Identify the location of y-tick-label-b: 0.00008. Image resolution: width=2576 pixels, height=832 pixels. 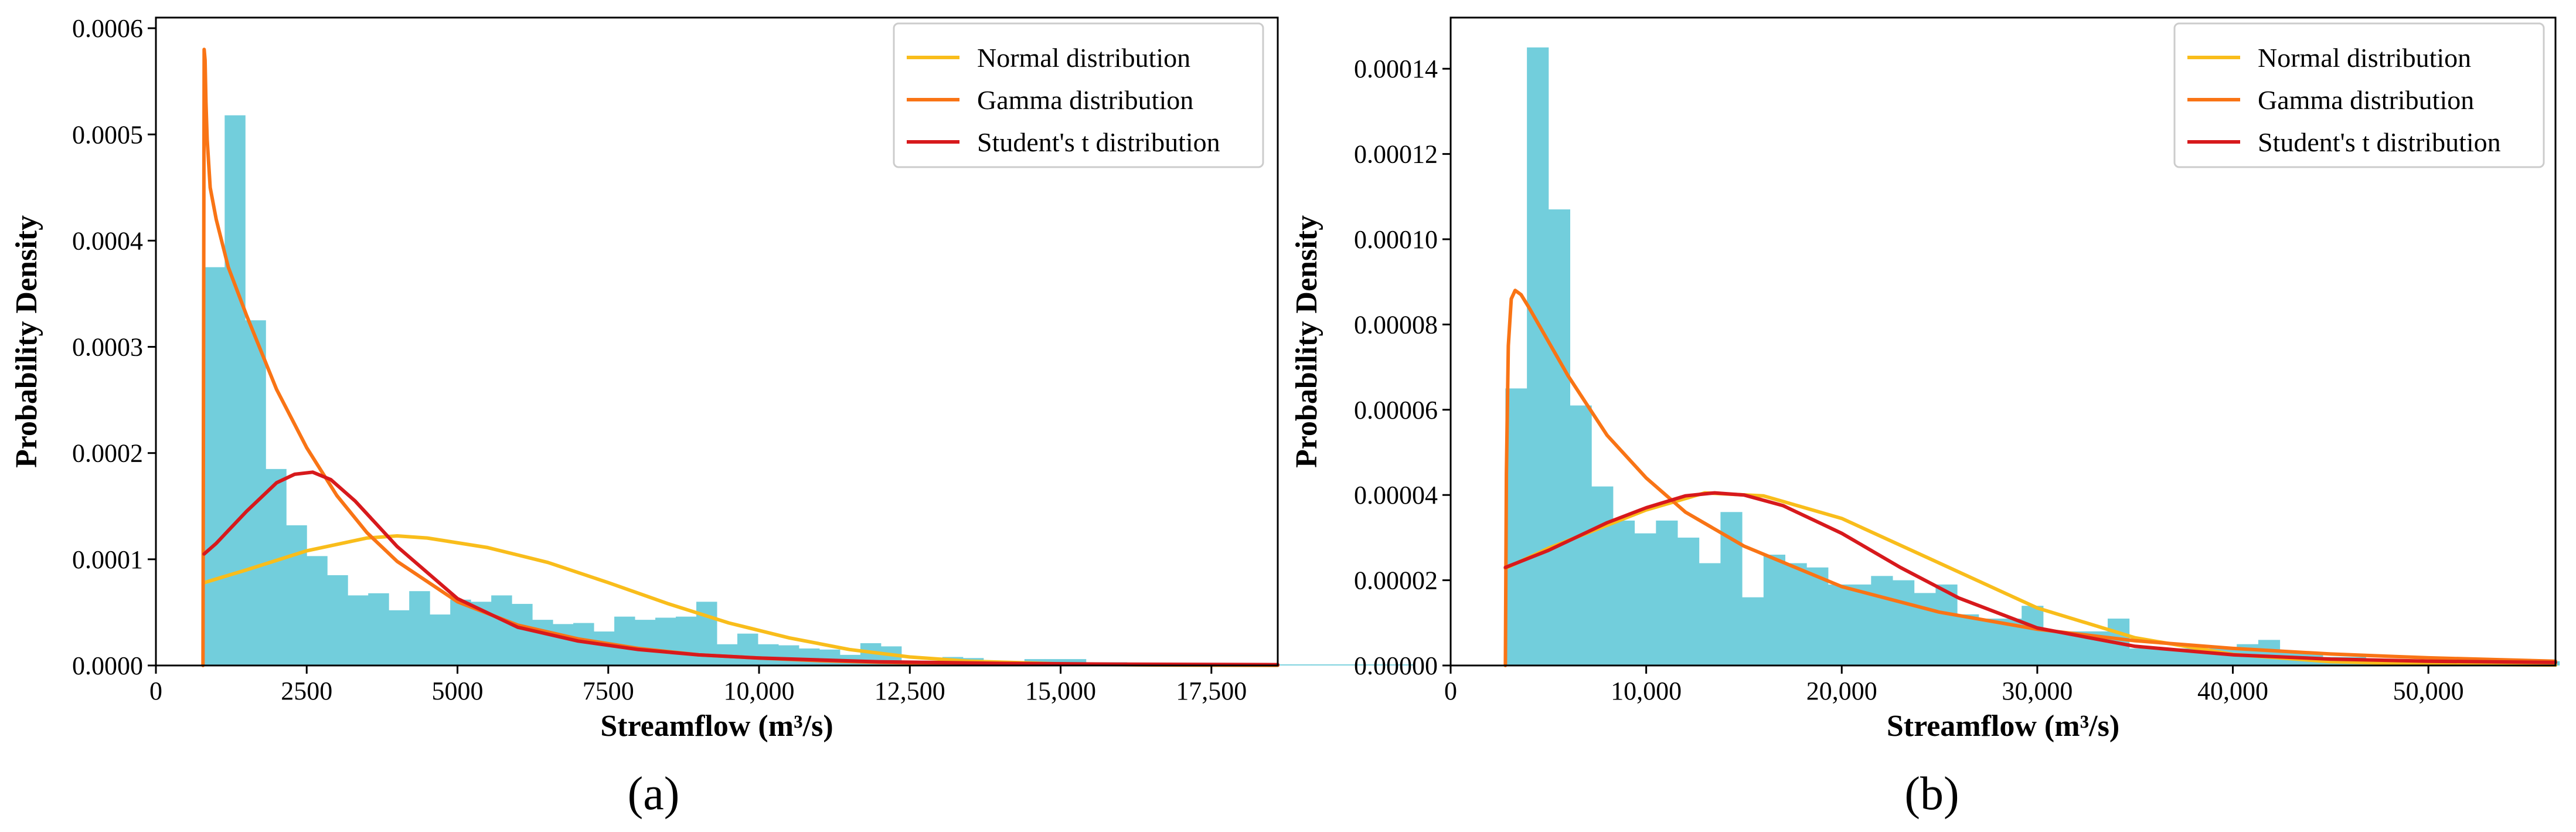
(1396, 325).